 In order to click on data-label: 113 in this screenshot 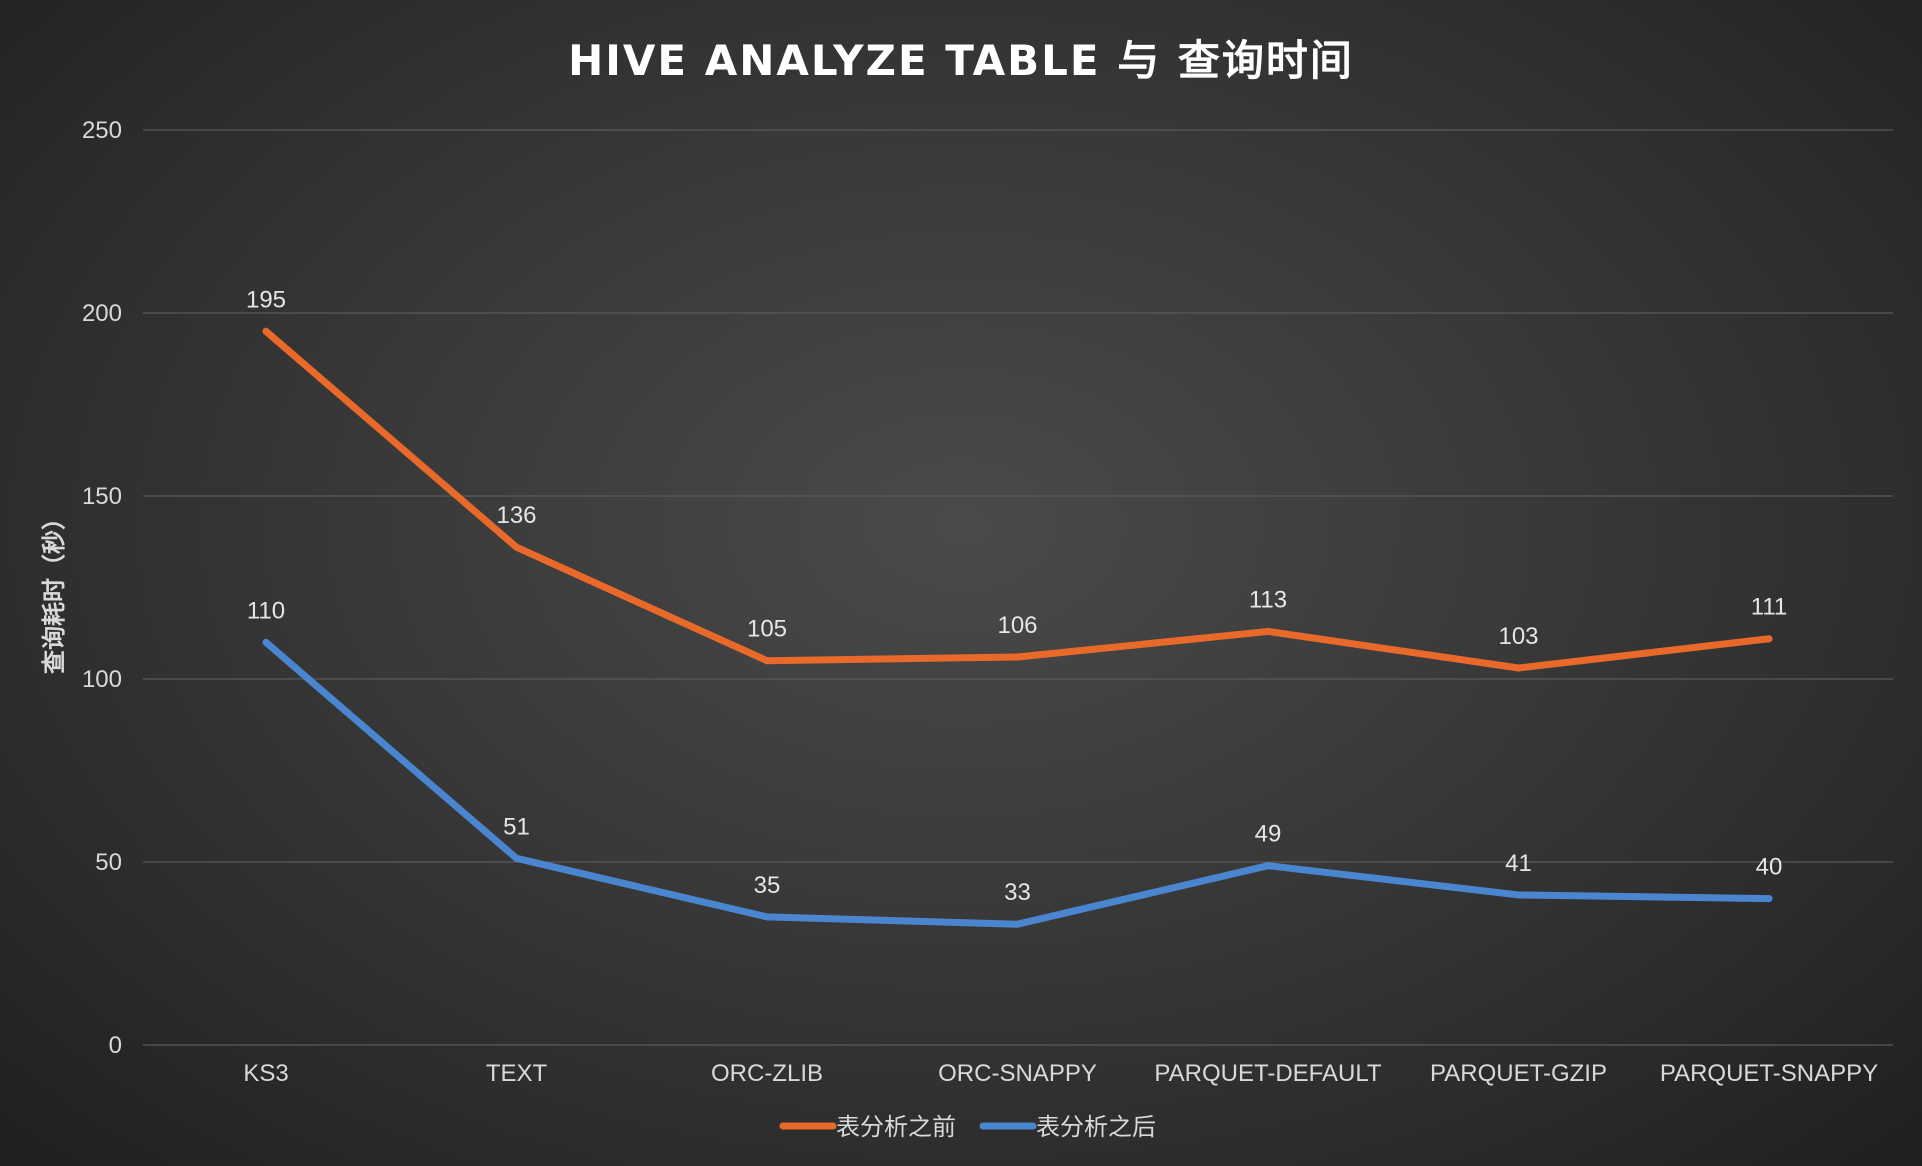, I will do `click(1268, 599)`.